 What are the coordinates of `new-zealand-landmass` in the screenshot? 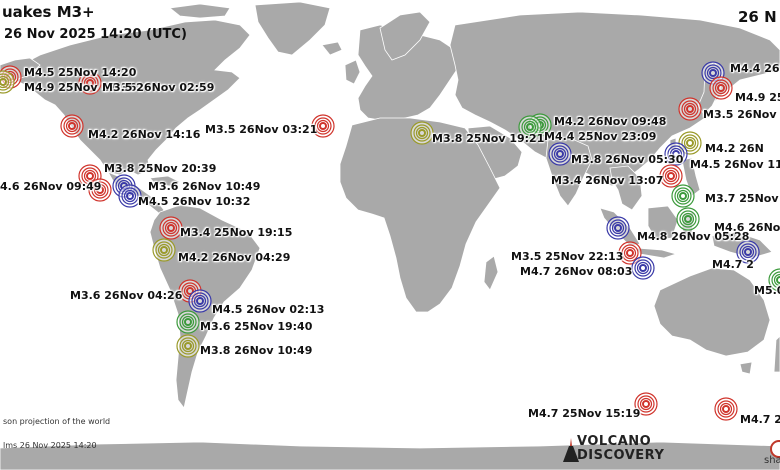 It's located at (776, 354).